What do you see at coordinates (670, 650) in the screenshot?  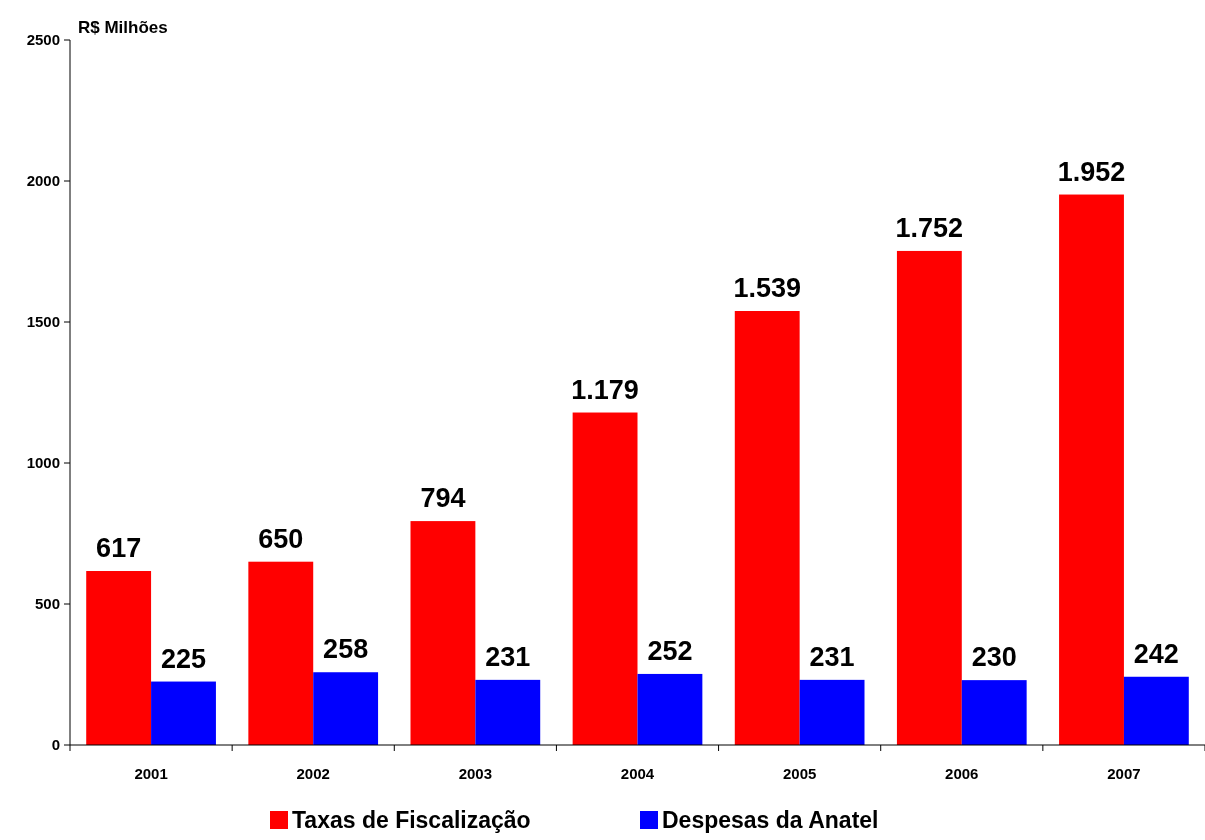 I see `data-label: 252` at bounding box center [670, 650].